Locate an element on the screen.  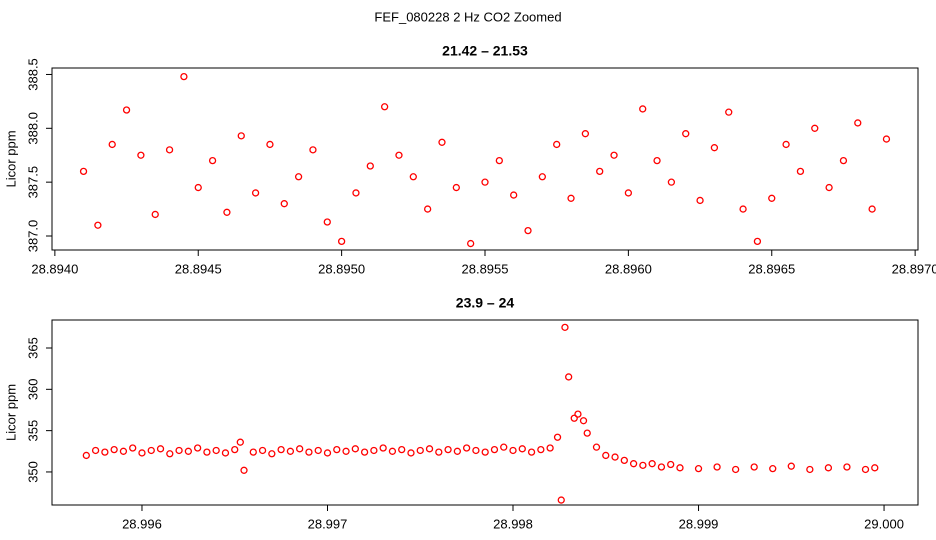
x-tick-label: 28.8960 is located at coordinates (628, 268).